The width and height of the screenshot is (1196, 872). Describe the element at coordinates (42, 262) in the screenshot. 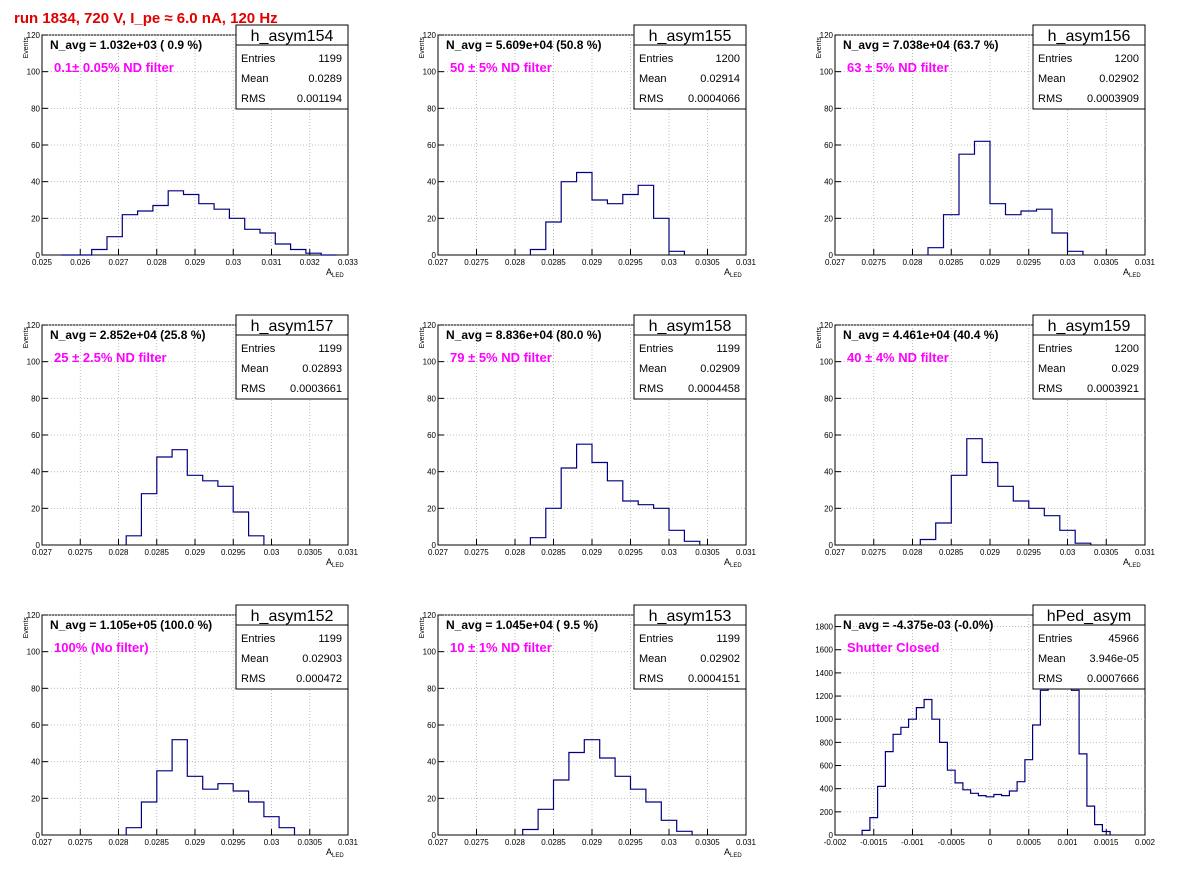

I see `x-tick-label: 0.025` at that location.